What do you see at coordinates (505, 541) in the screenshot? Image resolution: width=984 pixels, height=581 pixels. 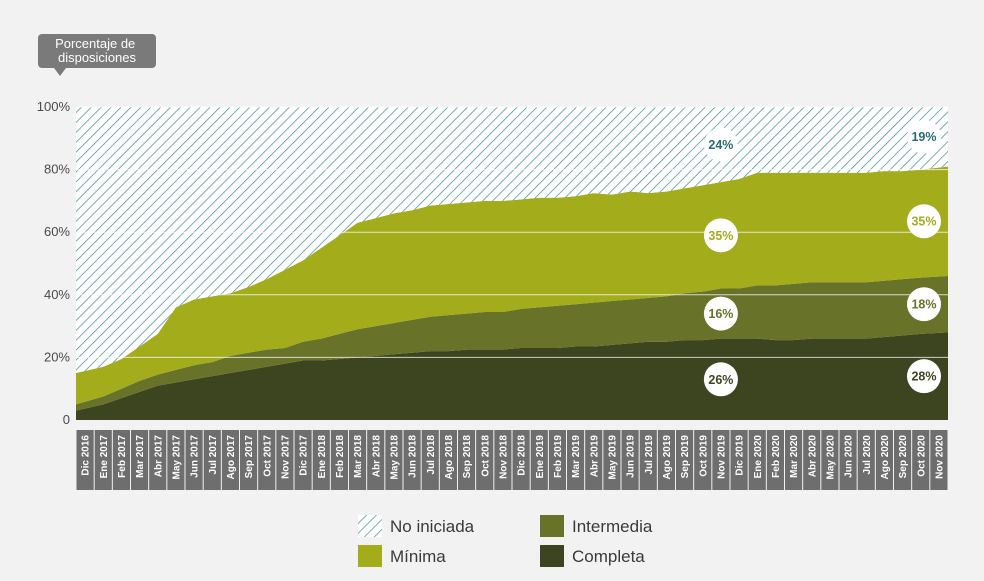 I see `legend: No iniciada Intermedia Mínima Completa` at bounding box center [505, 541].